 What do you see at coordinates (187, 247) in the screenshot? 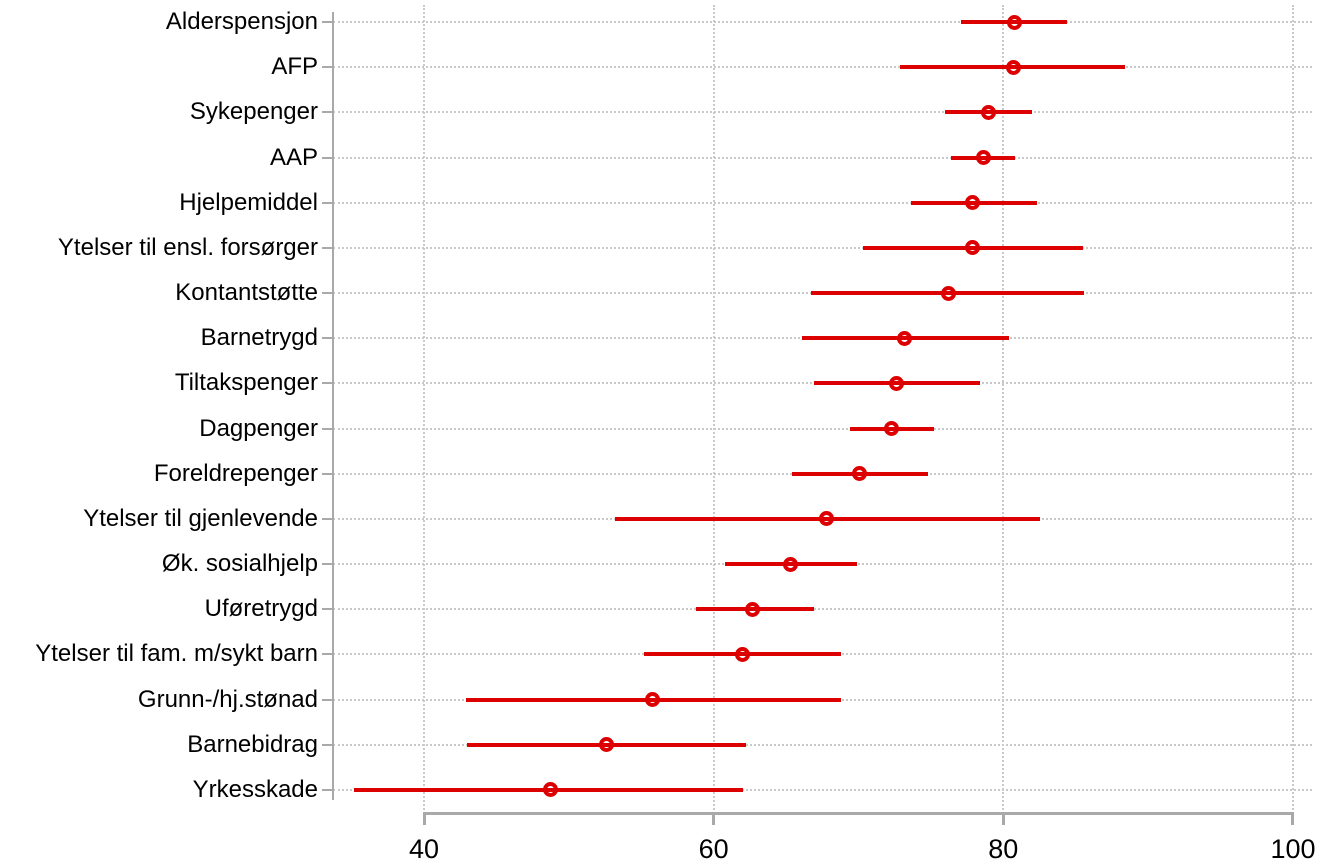
I see `category-label: Ytelser til ensl. forsørger` at bounding box center [187, 247].